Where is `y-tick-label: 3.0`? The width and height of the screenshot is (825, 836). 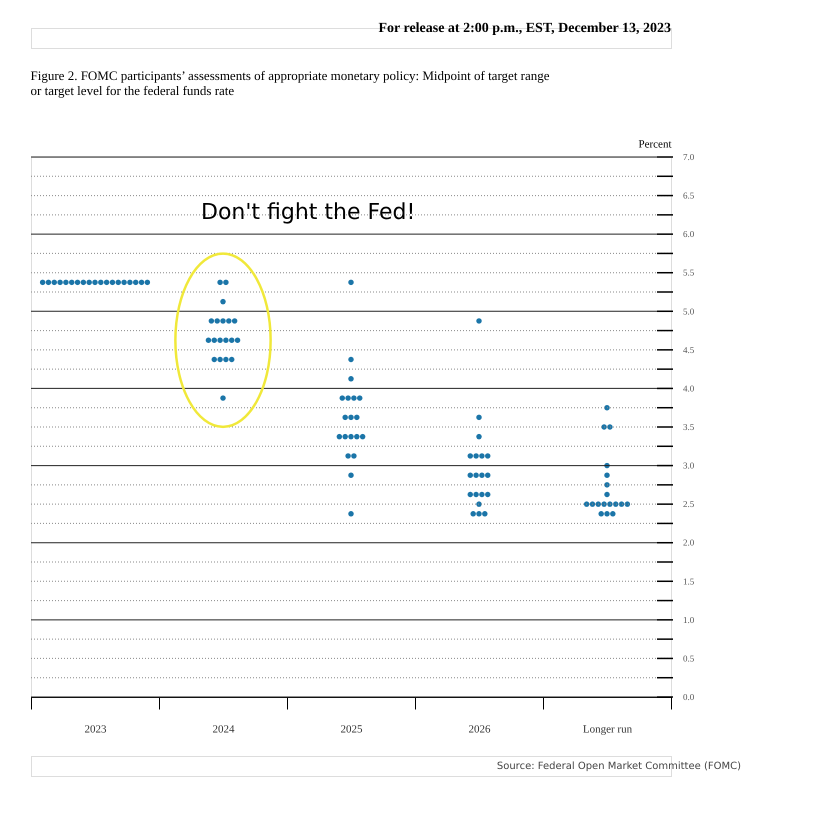
y-tick-label: 3.0 is located at coordinates (689, 465).